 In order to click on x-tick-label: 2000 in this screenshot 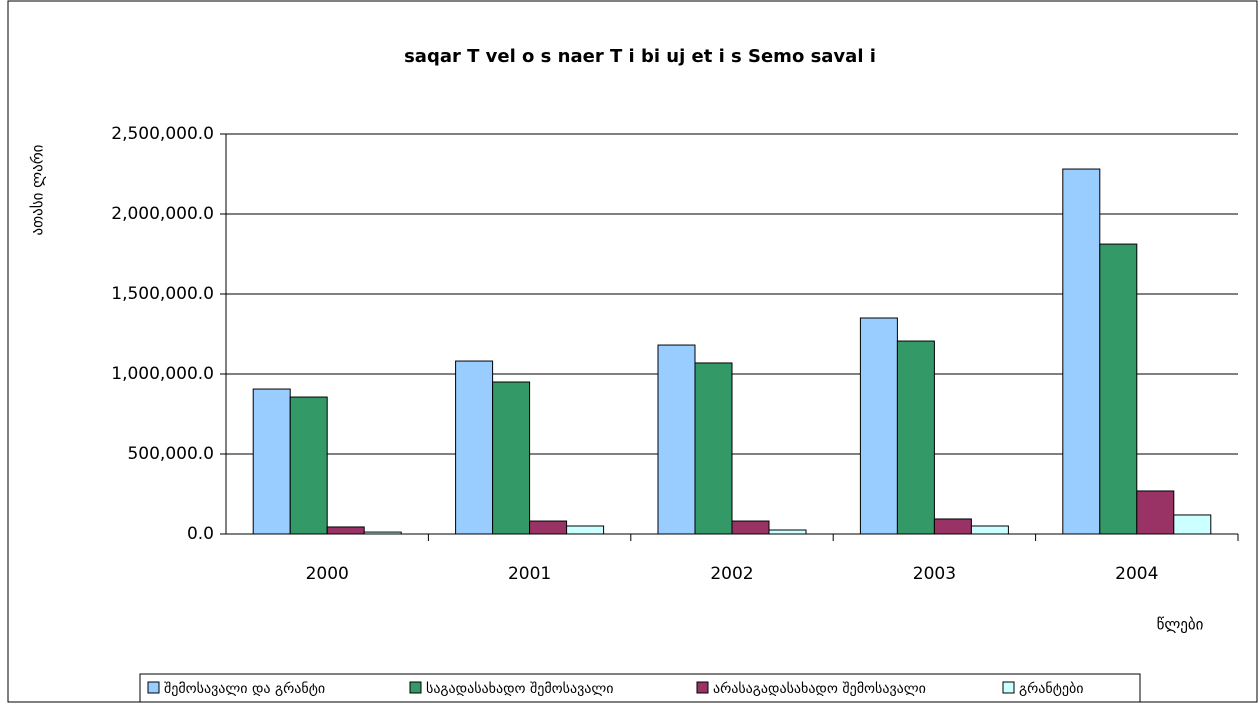, I will do `click(327, 574)`.